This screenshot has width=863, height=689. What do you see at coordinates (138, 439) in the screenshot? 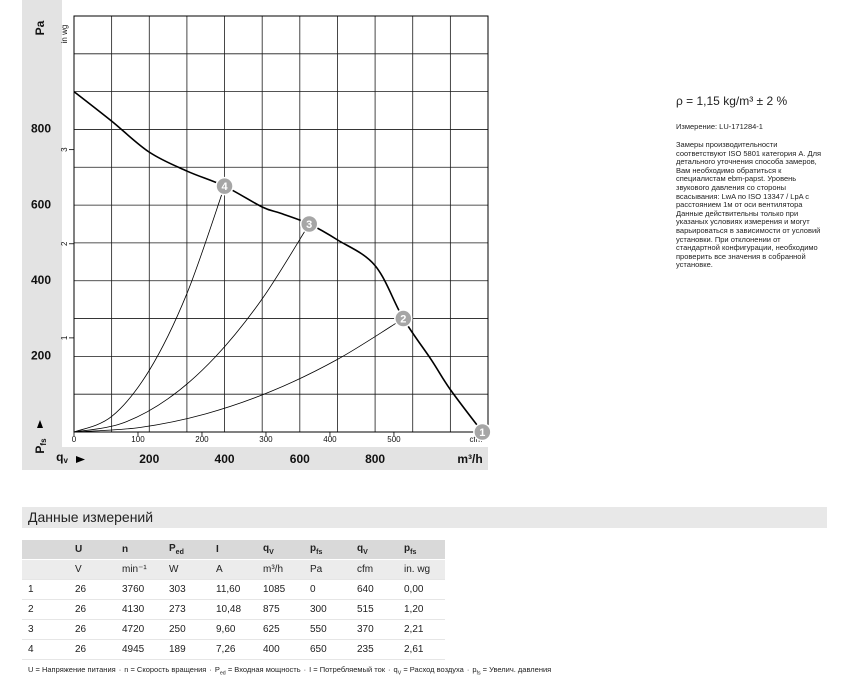
I see `x2-tick-label: 100` at bounding box center [138, 439].